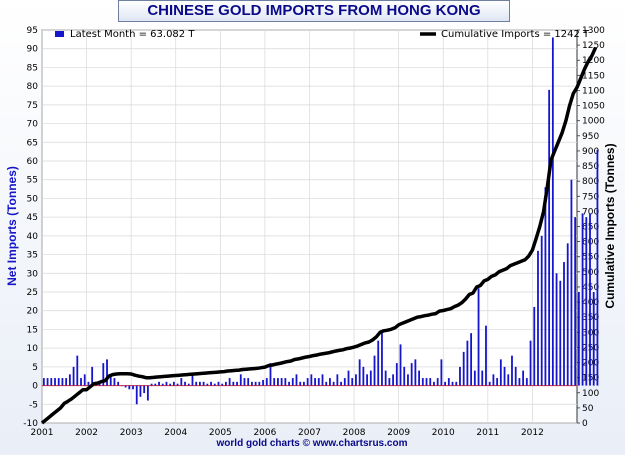 Image resolution: width=625 pixels, height=455 pixels. Describe the element at coordinates (532, 433) in the screenshot. I see `x-tick-label: 2012` at that location.